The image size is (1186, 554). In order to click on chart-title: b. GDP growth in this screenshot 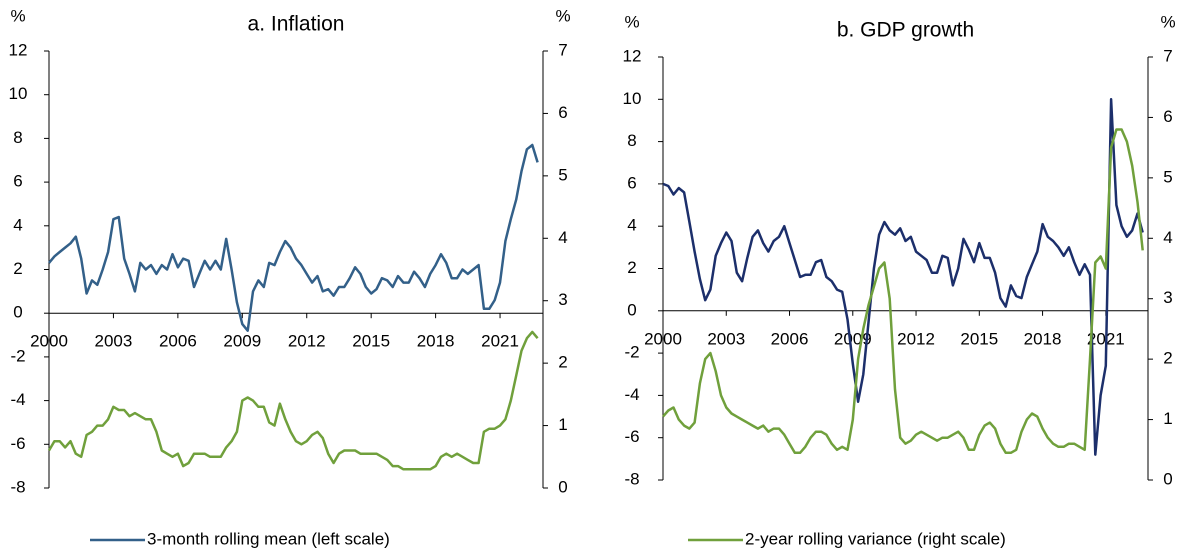, I will do `click(905, 30)`.